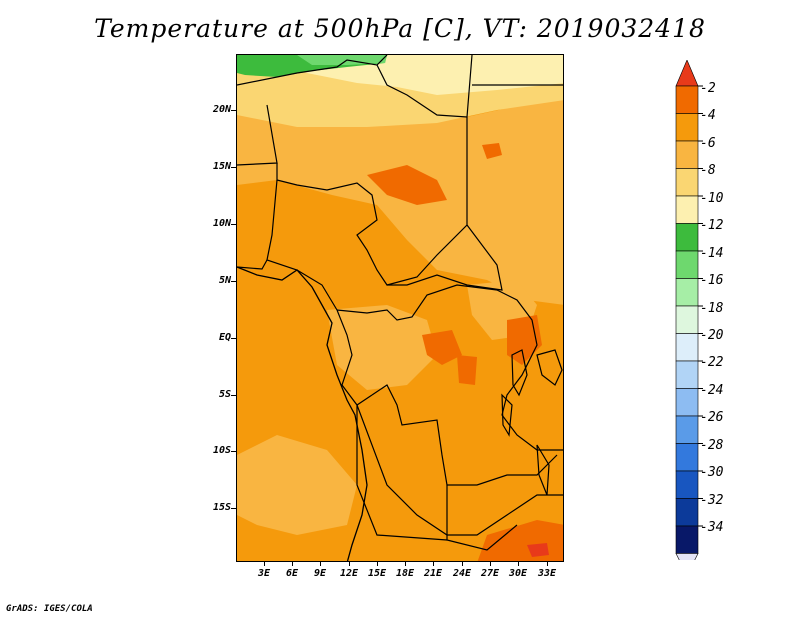 The width and height of the screenshot is (800, 618). What do you see at coordinates (712, 335) in the screenshot?
I see `colorbar-label-minus20: -20` at bounding box center [712, 335].